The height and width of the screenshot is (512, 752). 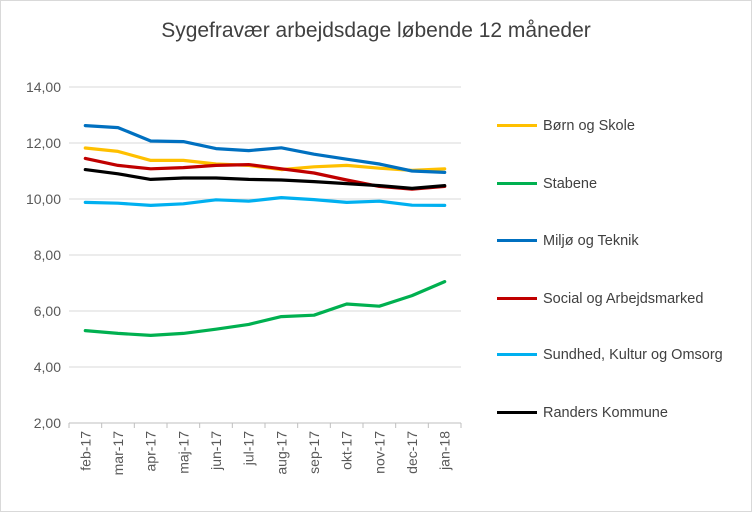 I want to click on x-tick-label: nov-17, so click(x=379, y=452).